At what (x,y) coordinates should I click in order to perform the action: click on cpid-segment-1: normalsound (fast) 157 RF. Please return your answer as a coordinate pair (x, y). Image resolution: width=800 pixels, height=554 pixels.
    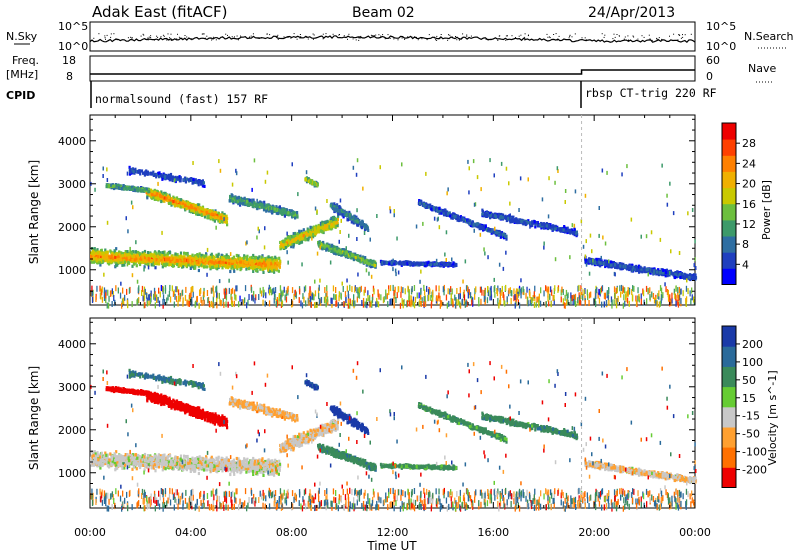
    Looking at the image, I should click on (181, 99).